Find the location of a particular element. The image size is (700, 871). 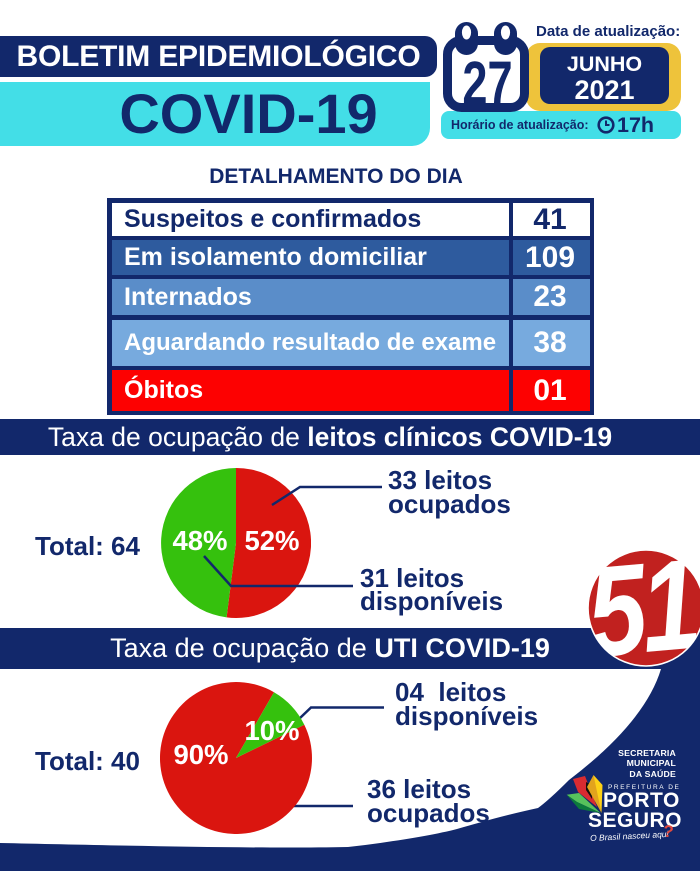

svg-text: 27 is located at coordinates (487, 83).